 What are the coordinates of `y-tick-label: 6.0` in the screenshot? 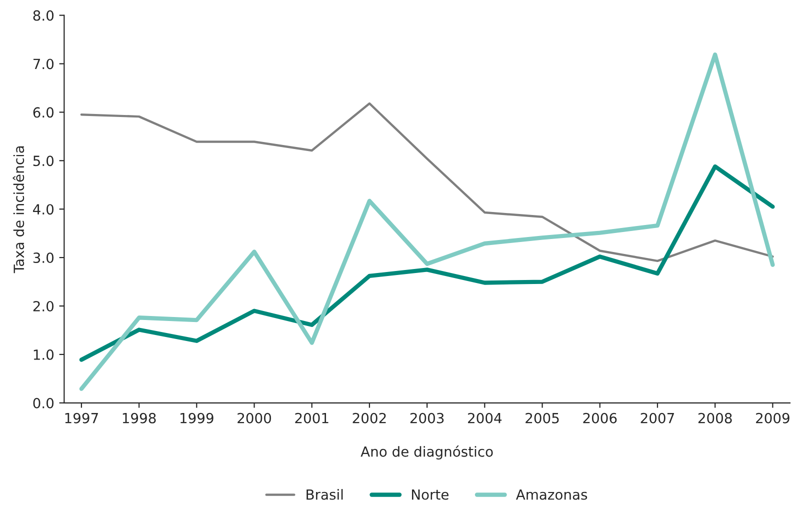 It's located at (43, 112).